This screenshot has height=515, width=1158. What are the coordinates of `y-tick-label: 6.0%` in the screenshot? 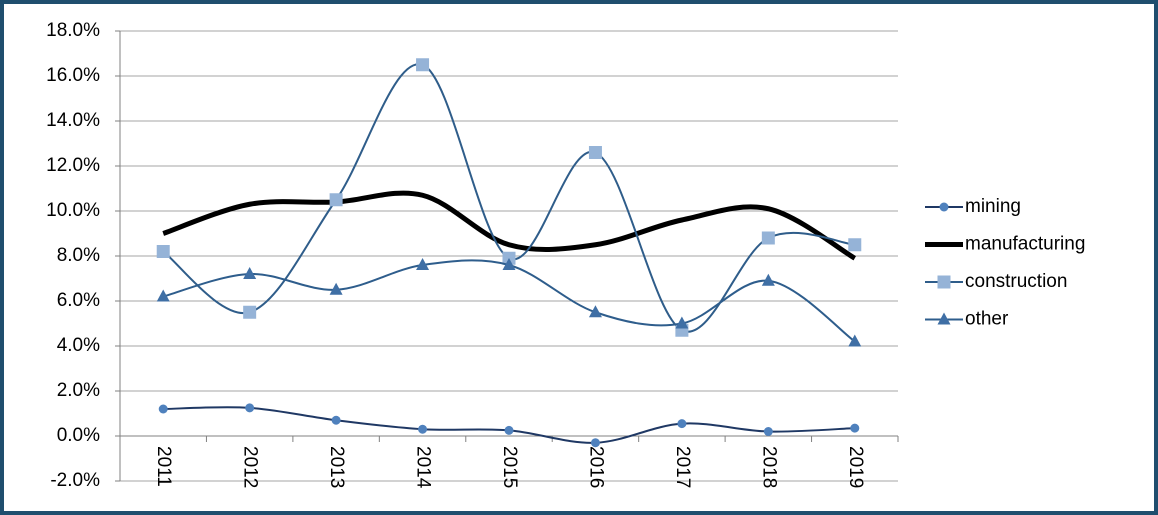 It's located at (78, 300).